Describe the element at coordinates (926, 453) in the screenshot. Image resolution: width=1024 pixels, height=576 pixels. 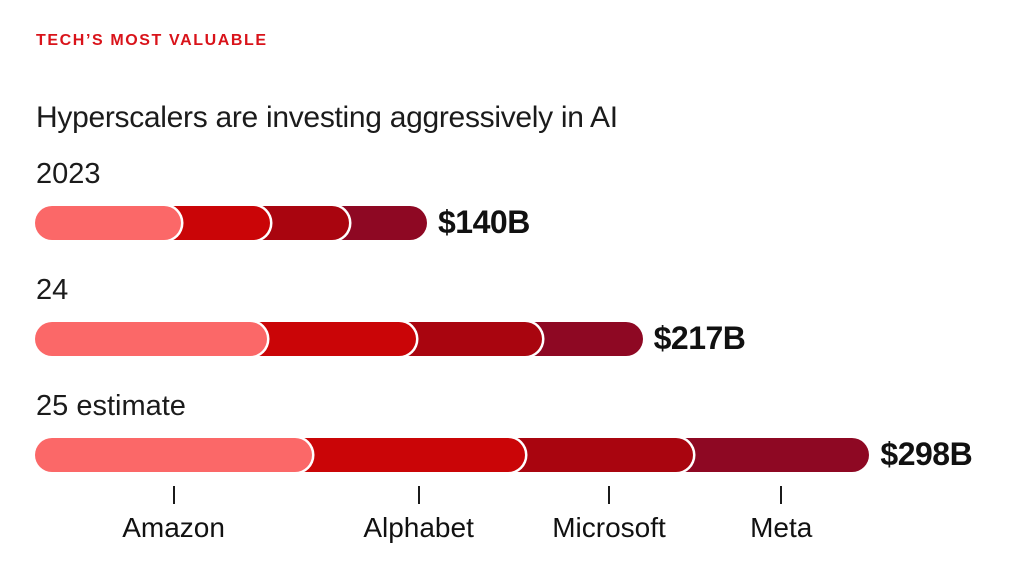
I see `bar-total-label-25-estimate: $298B` at that location.